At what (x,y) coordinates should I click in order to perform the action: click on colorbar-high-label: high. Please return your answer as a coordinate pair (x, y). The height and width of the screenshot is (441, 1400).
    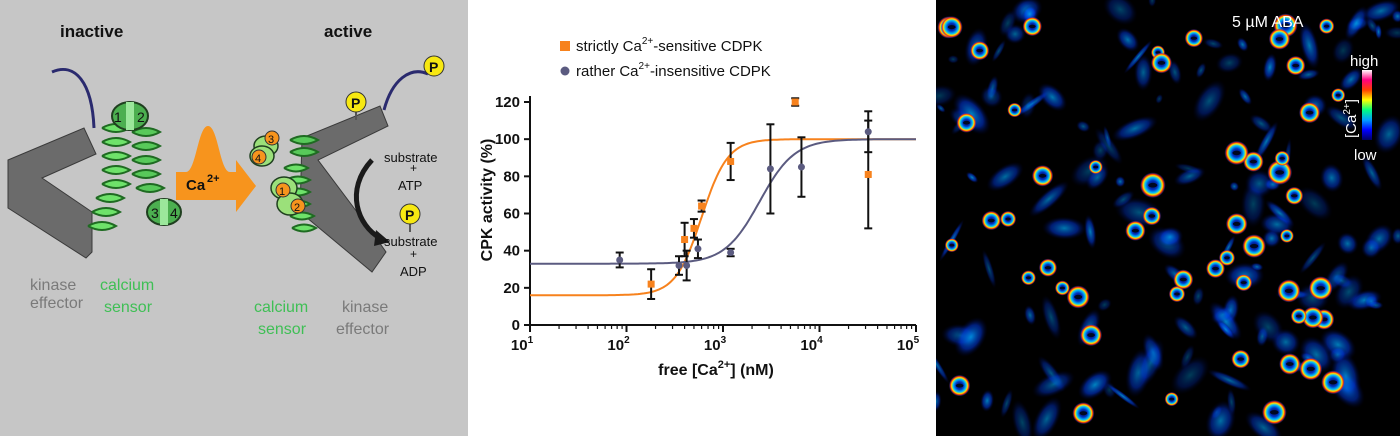
    Looking at the image, I should click on (1364, 61).